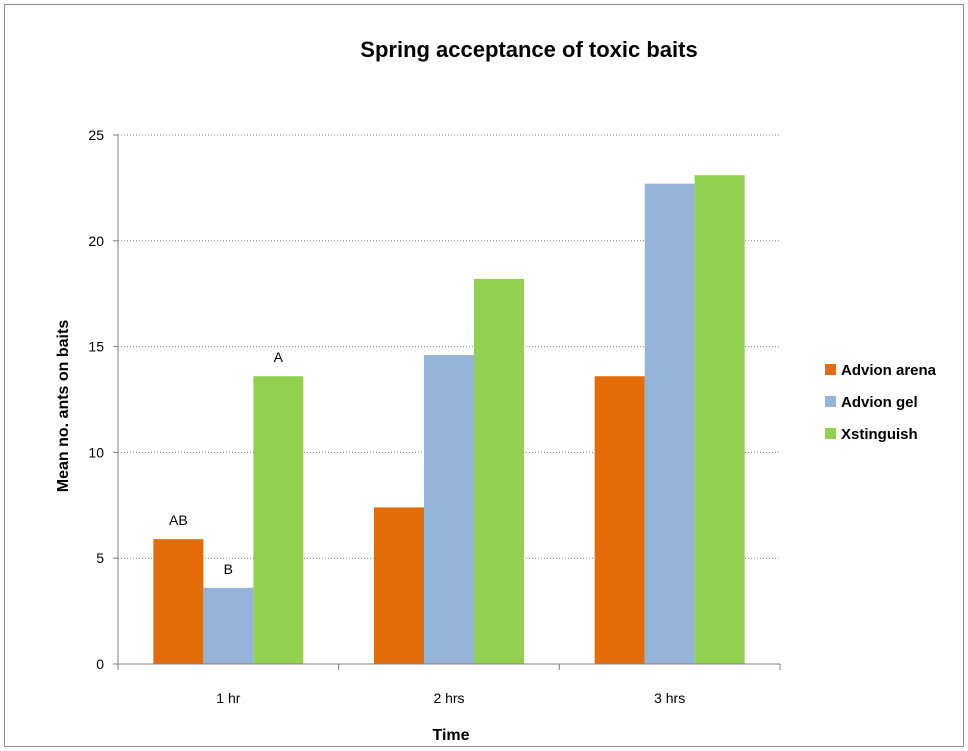 This screenshot has width=968, height=751. I want to click on y-tick-label: 0, so click(100, 664).